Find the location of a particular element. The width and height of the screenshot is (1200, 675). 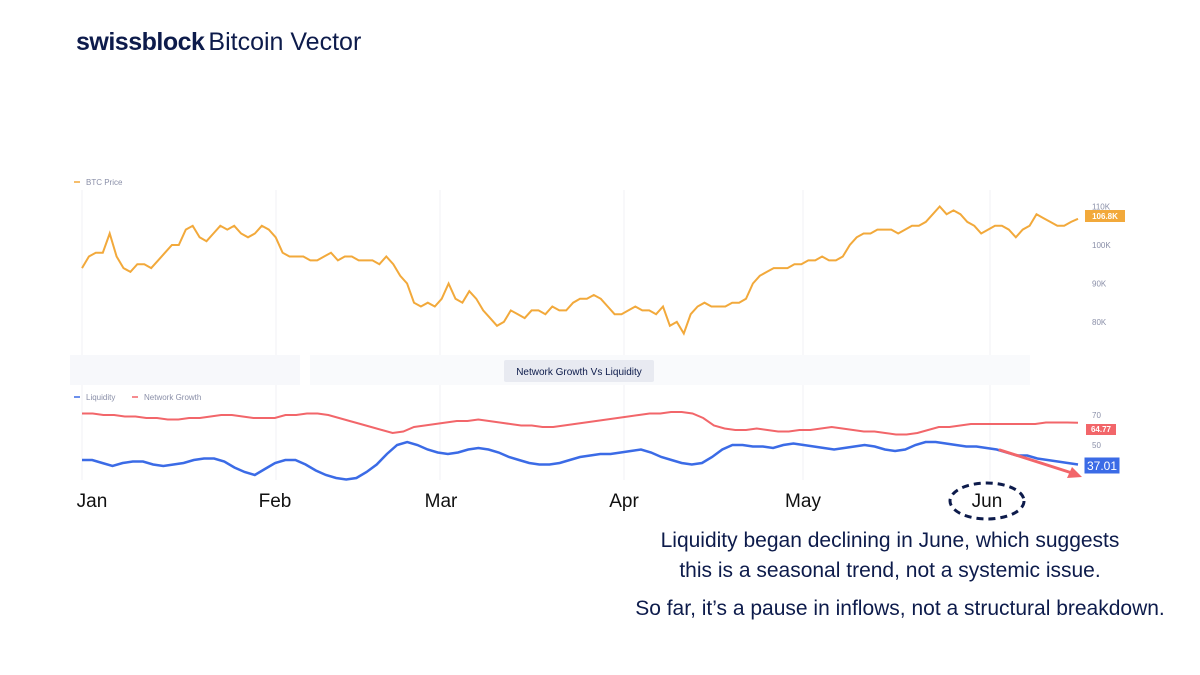

panel-title-box is located at coordinates (579, 371).